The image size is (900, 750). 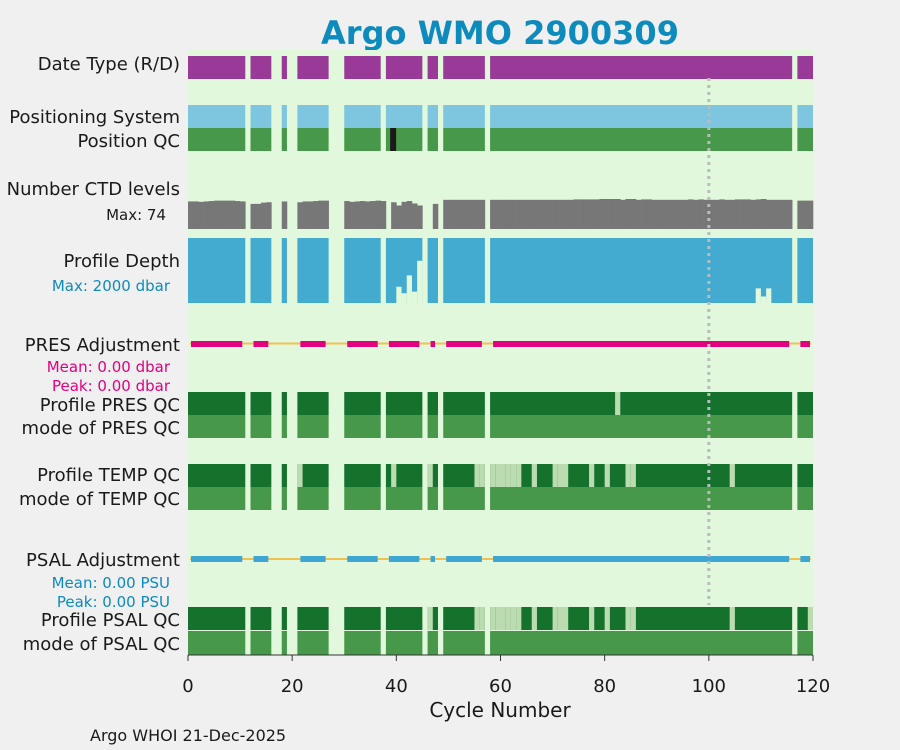 What do you see at coordinates (103, 560) in the screenshot?
I see `label-psal-adjustment: PSAL Adjustment` at bounding box center [103, 560].